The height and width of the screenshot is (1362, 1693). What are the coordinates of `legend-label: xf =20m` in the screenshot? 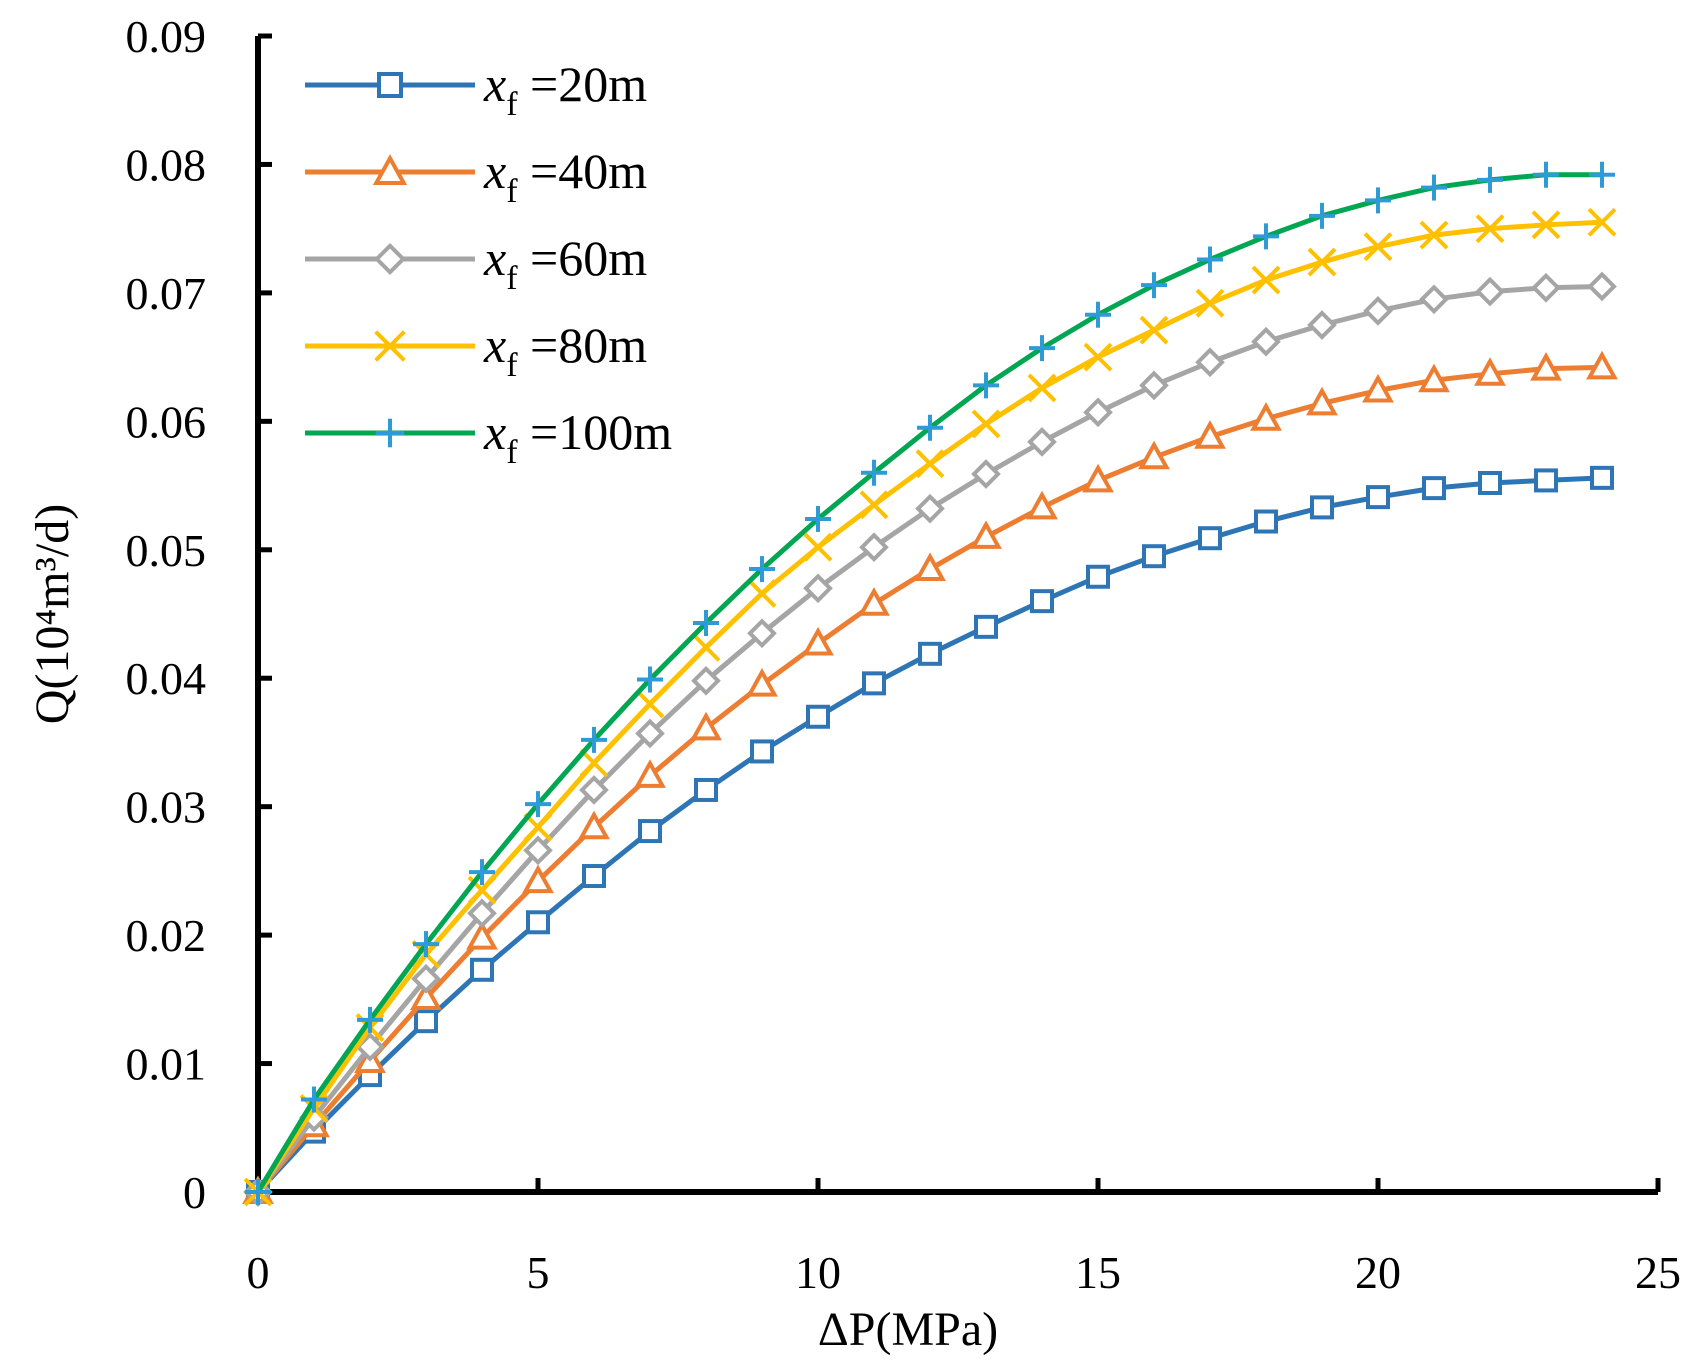 It's located at (565, 89).